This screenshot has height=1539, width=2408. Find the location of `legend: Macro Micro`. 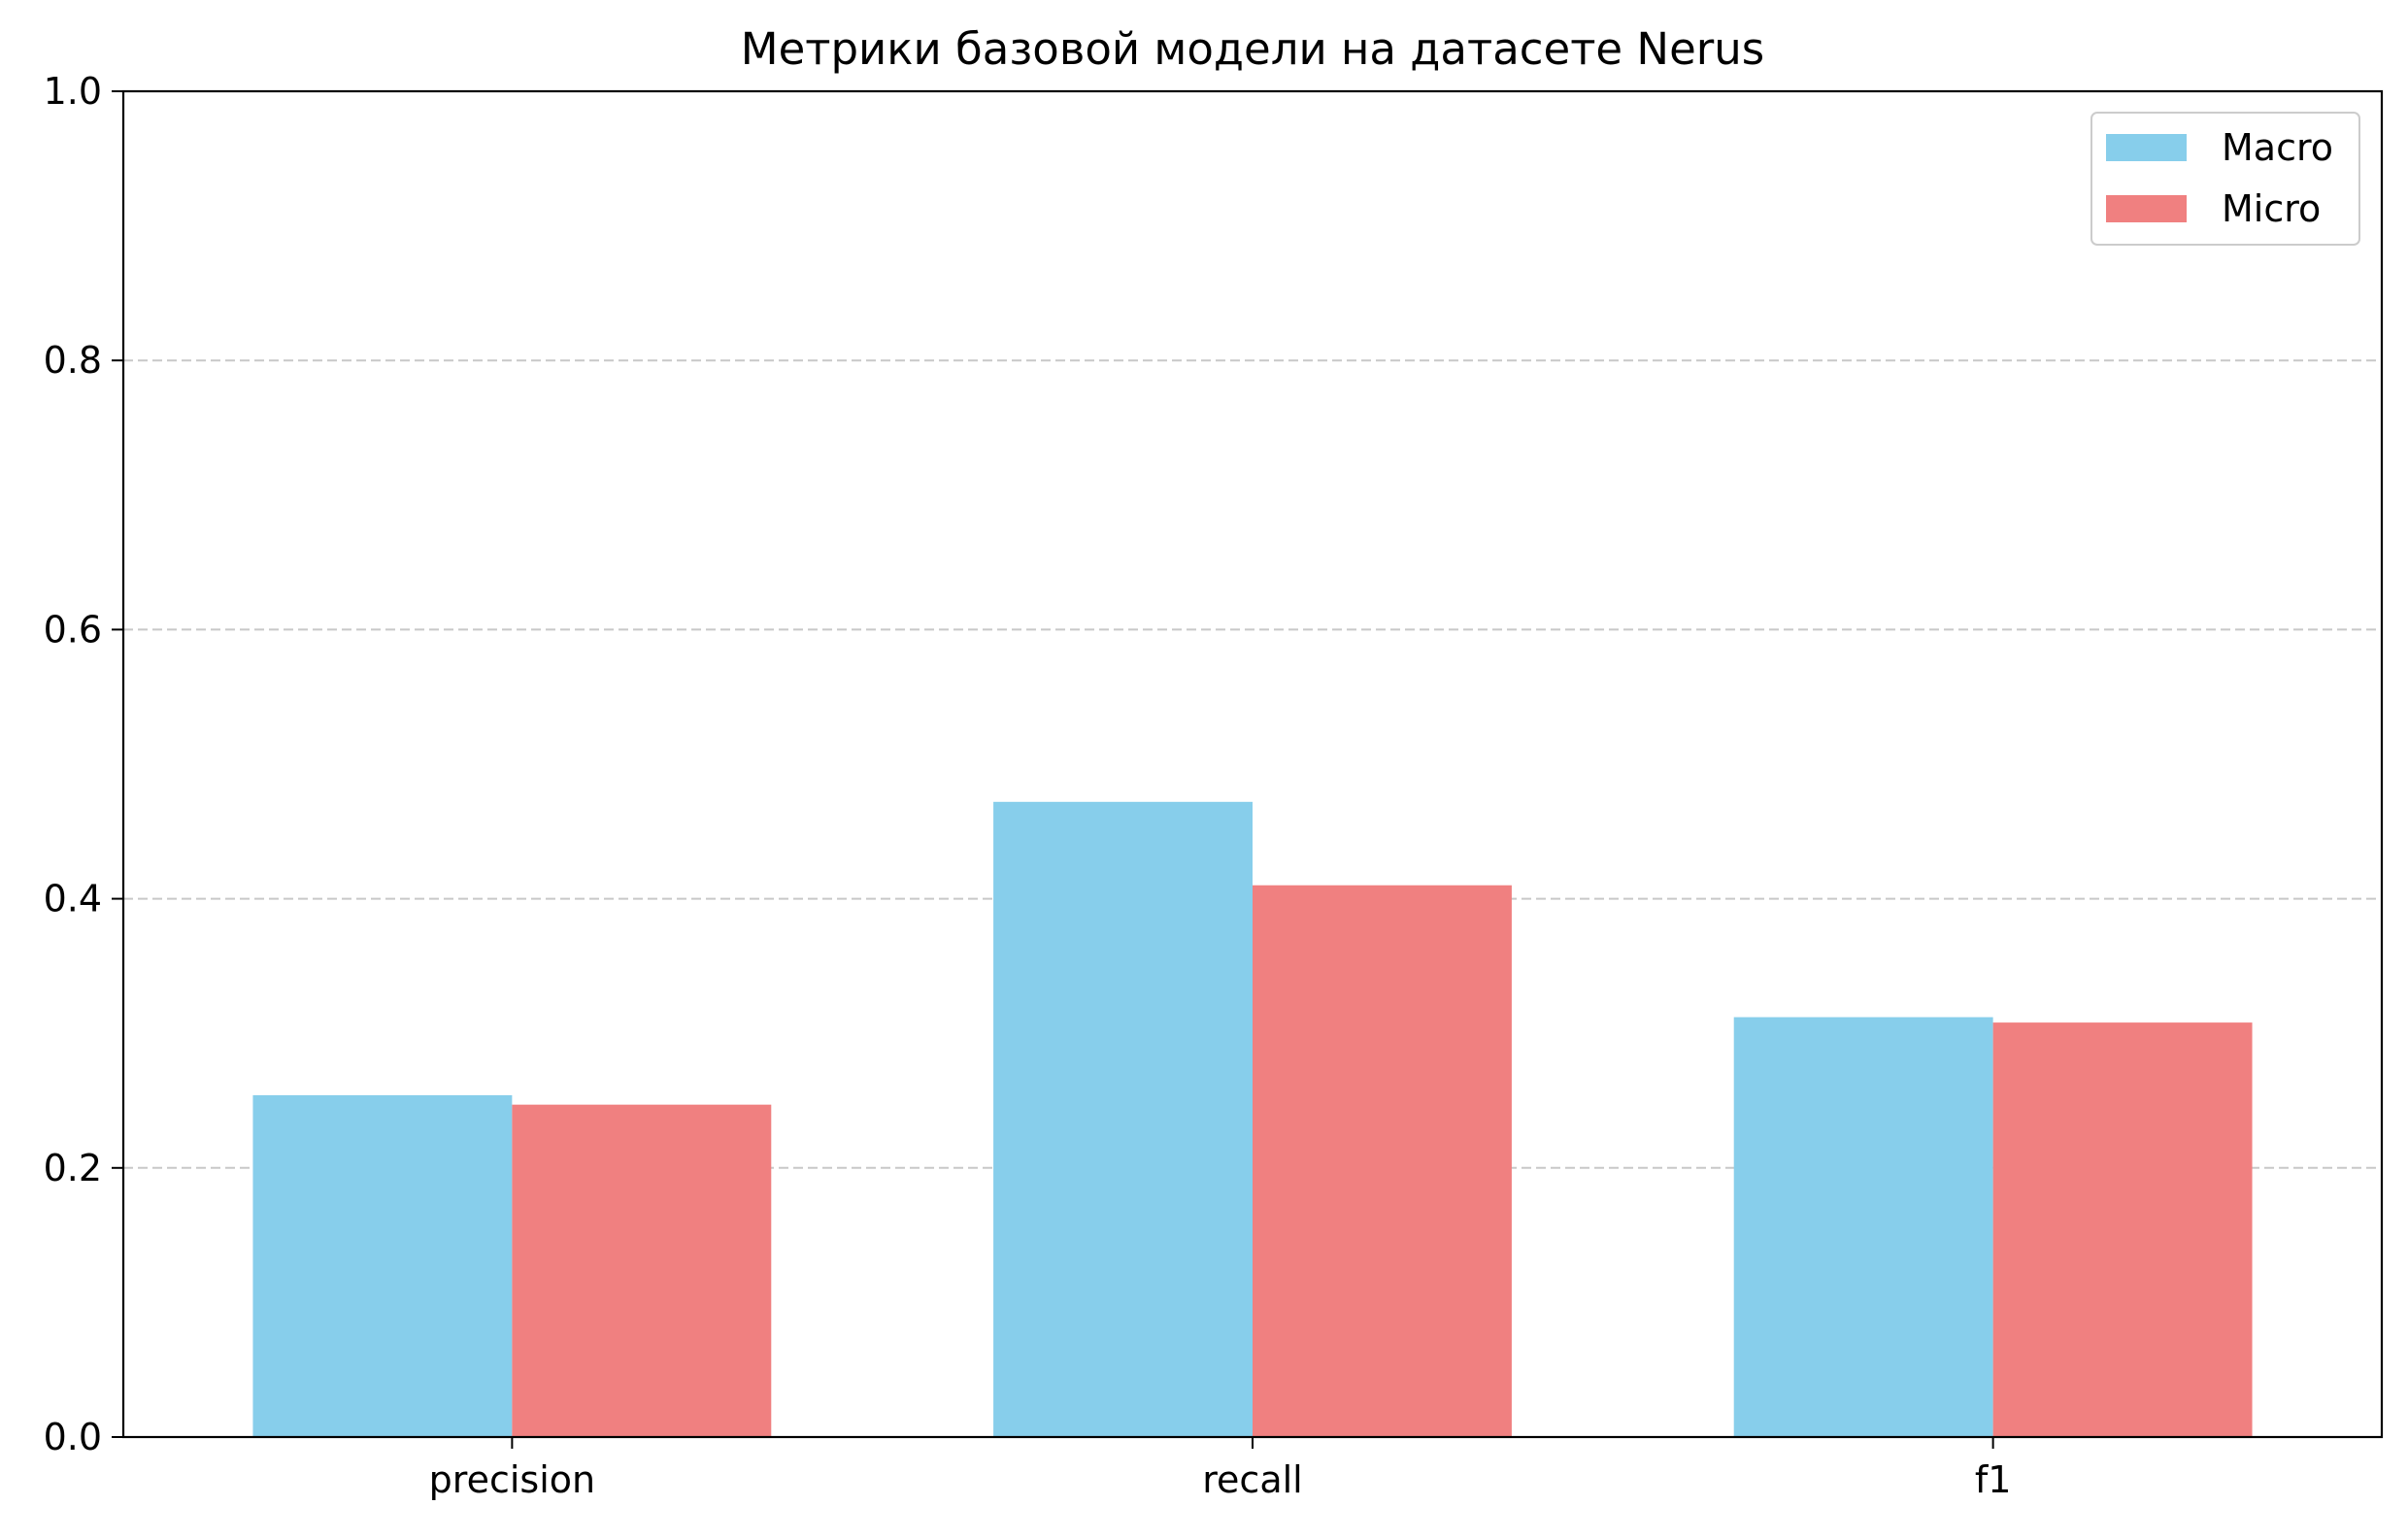

legend: Macro Micro is located at coordinates (2225, 179).